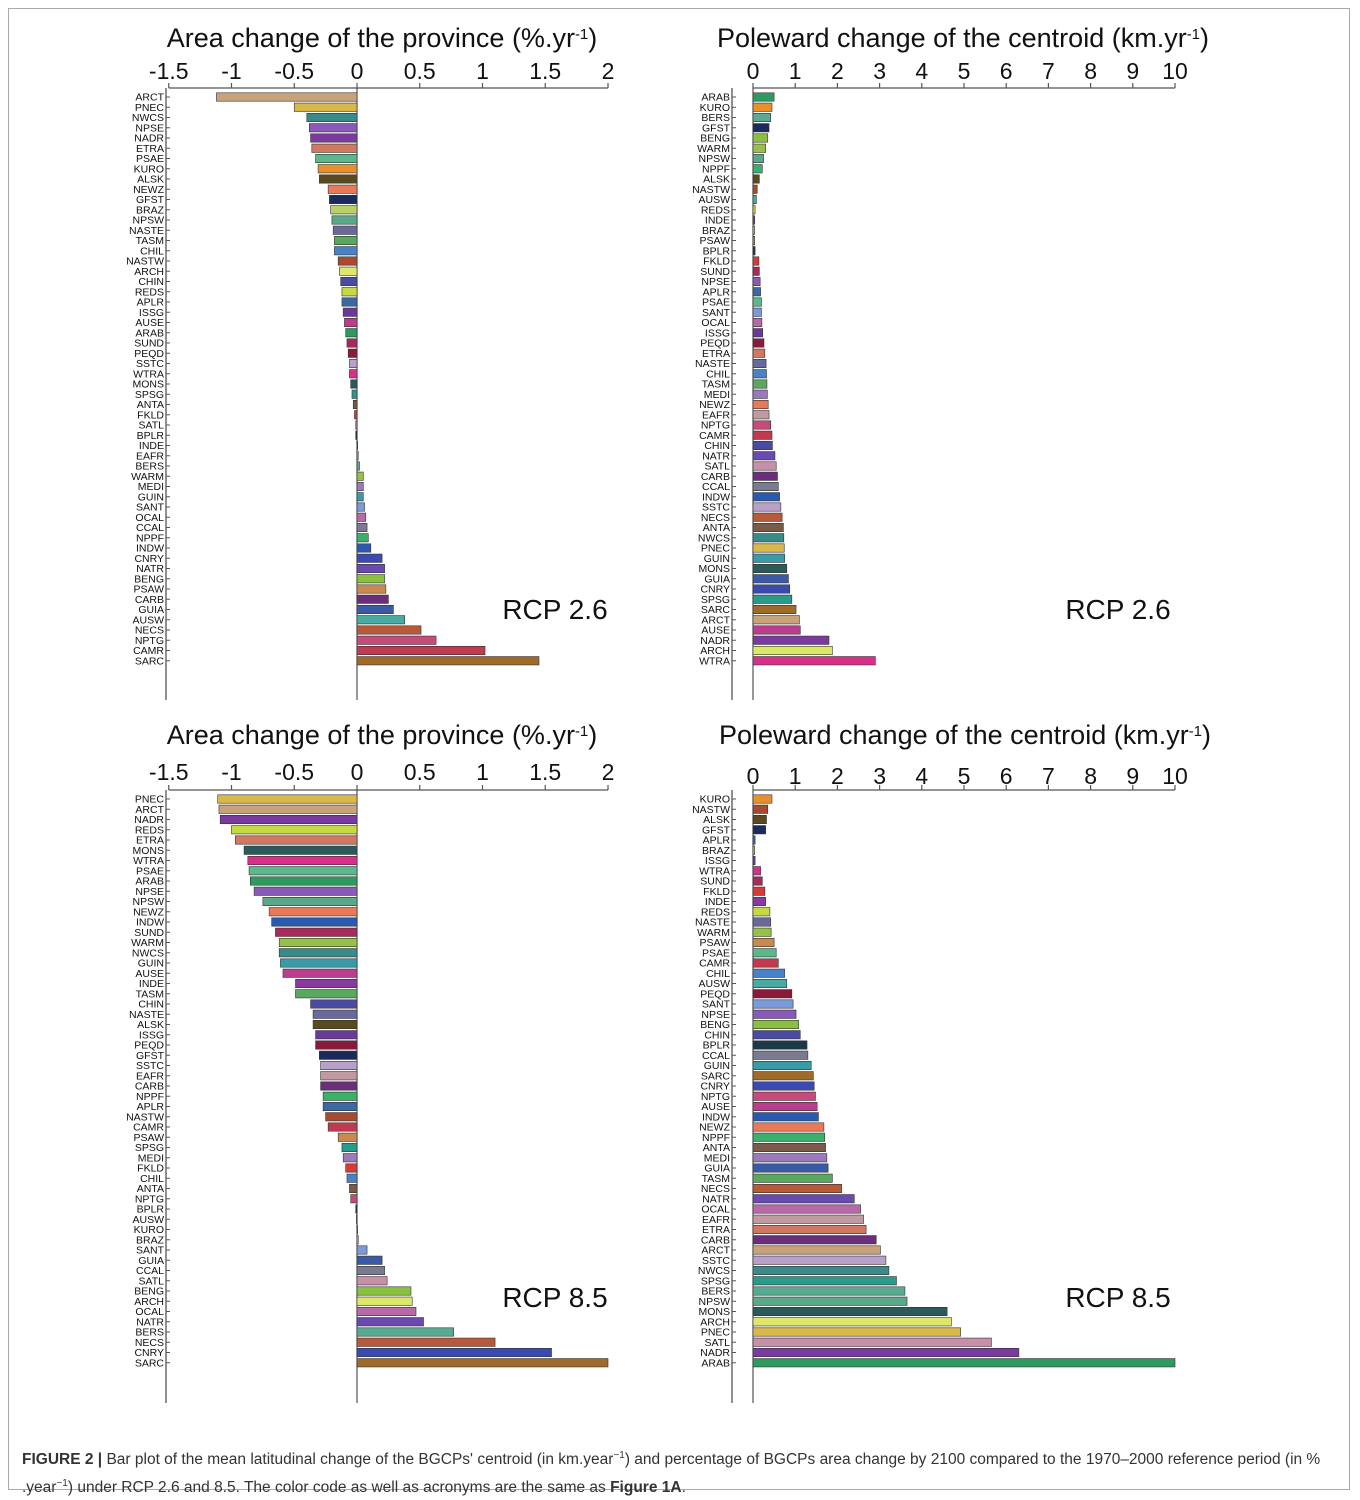 The width and height of the screenshot is (1360, 1500). Describe the element at coordinates (149, 467) in the screenshot. I see `category-label: BERS` at that location.